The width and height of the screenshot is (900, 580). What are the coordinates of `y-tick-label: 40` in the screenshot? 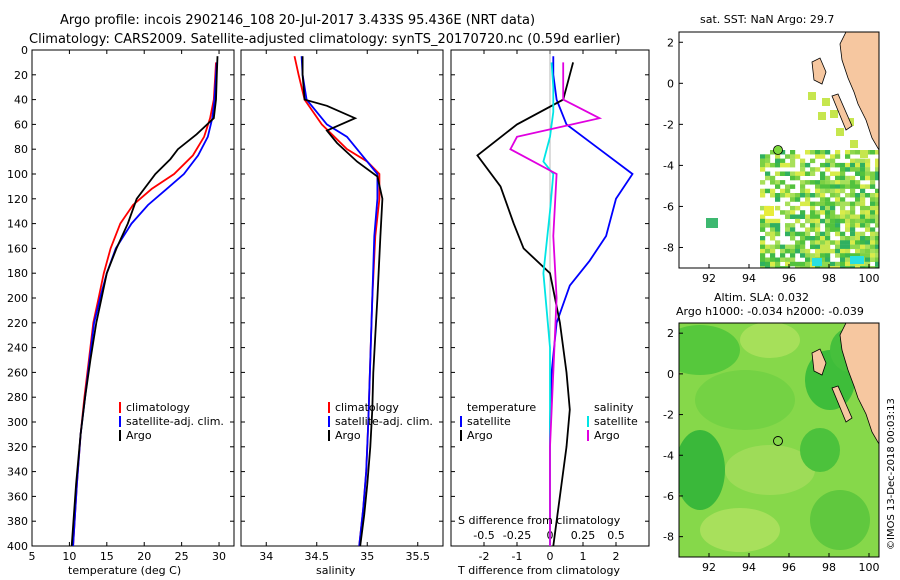 It's located at (21, 100).